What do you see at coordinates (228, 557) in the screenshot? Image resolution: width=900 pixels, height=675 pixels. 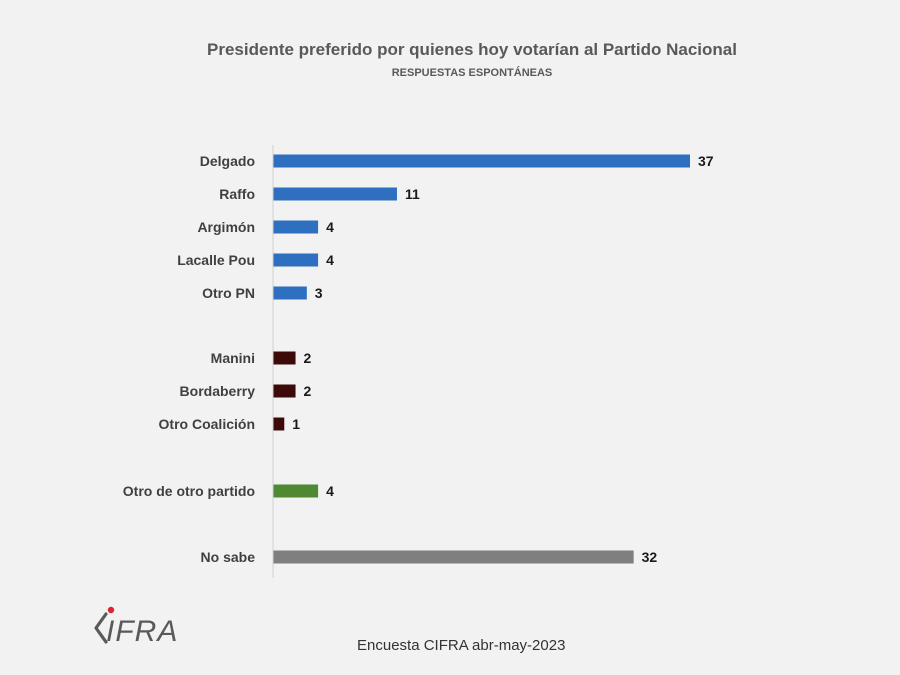 I see `category-label: No sabe` at bounding box center [228, 557].